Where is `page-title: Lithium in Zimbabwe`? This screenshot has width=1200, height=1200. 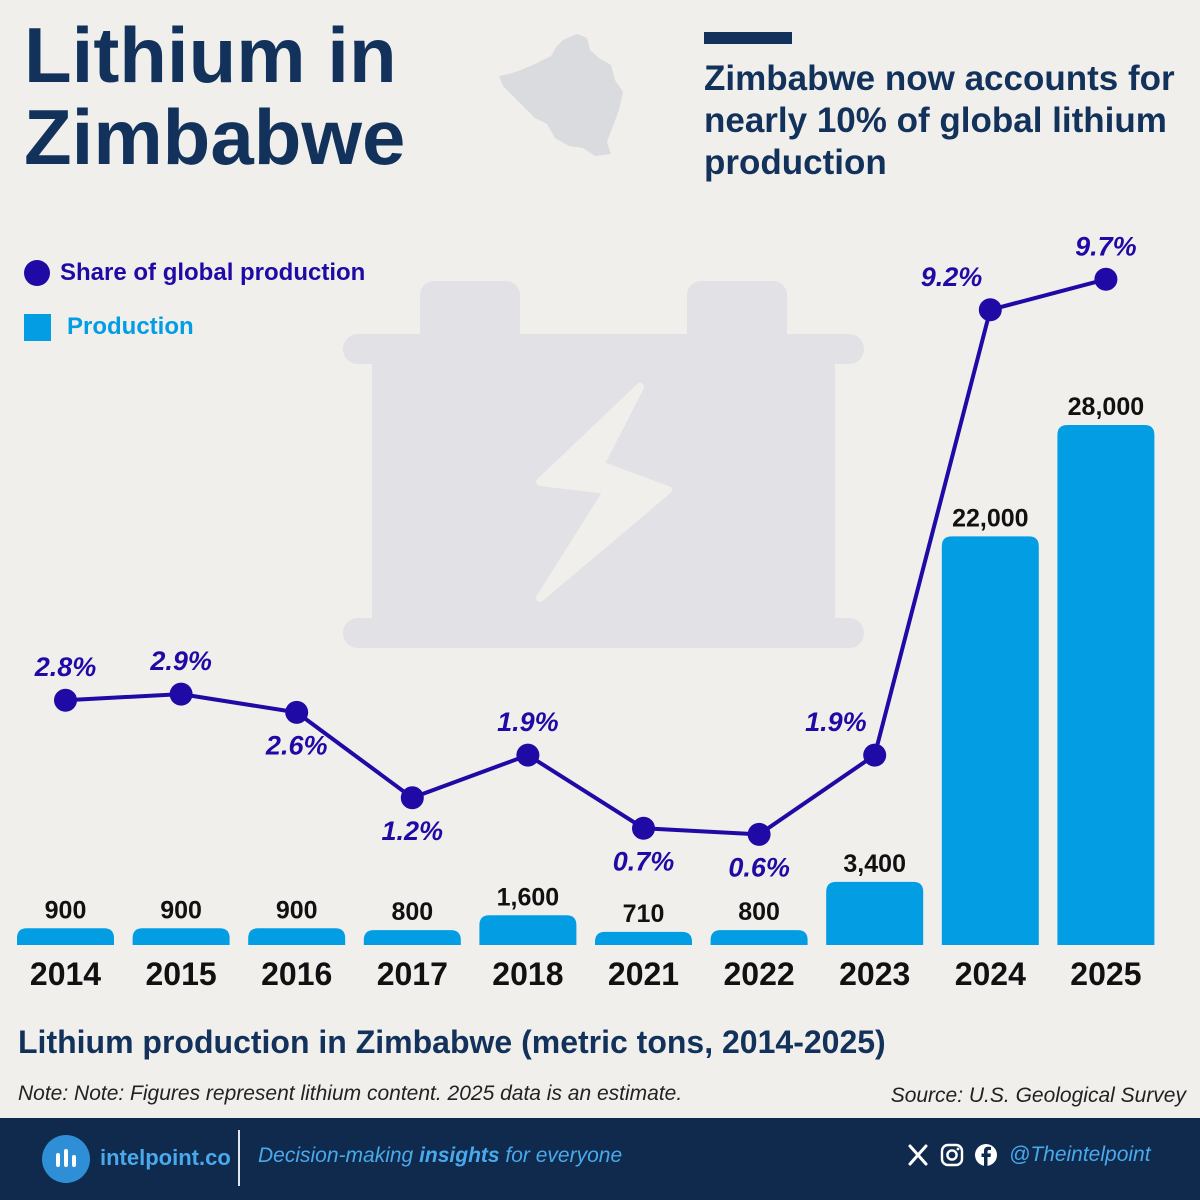
page-title: Lithium in Zimbabwe is located at coordinates (214, 96).